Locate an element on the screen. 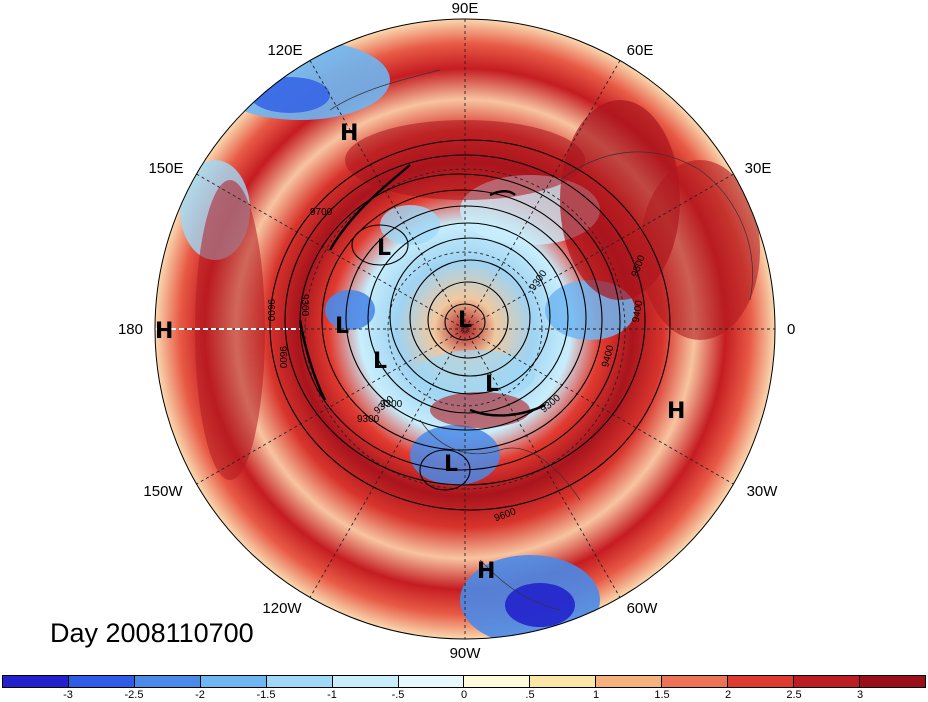  date-title: Day 2008110700 is located at coordinates (152, 633).